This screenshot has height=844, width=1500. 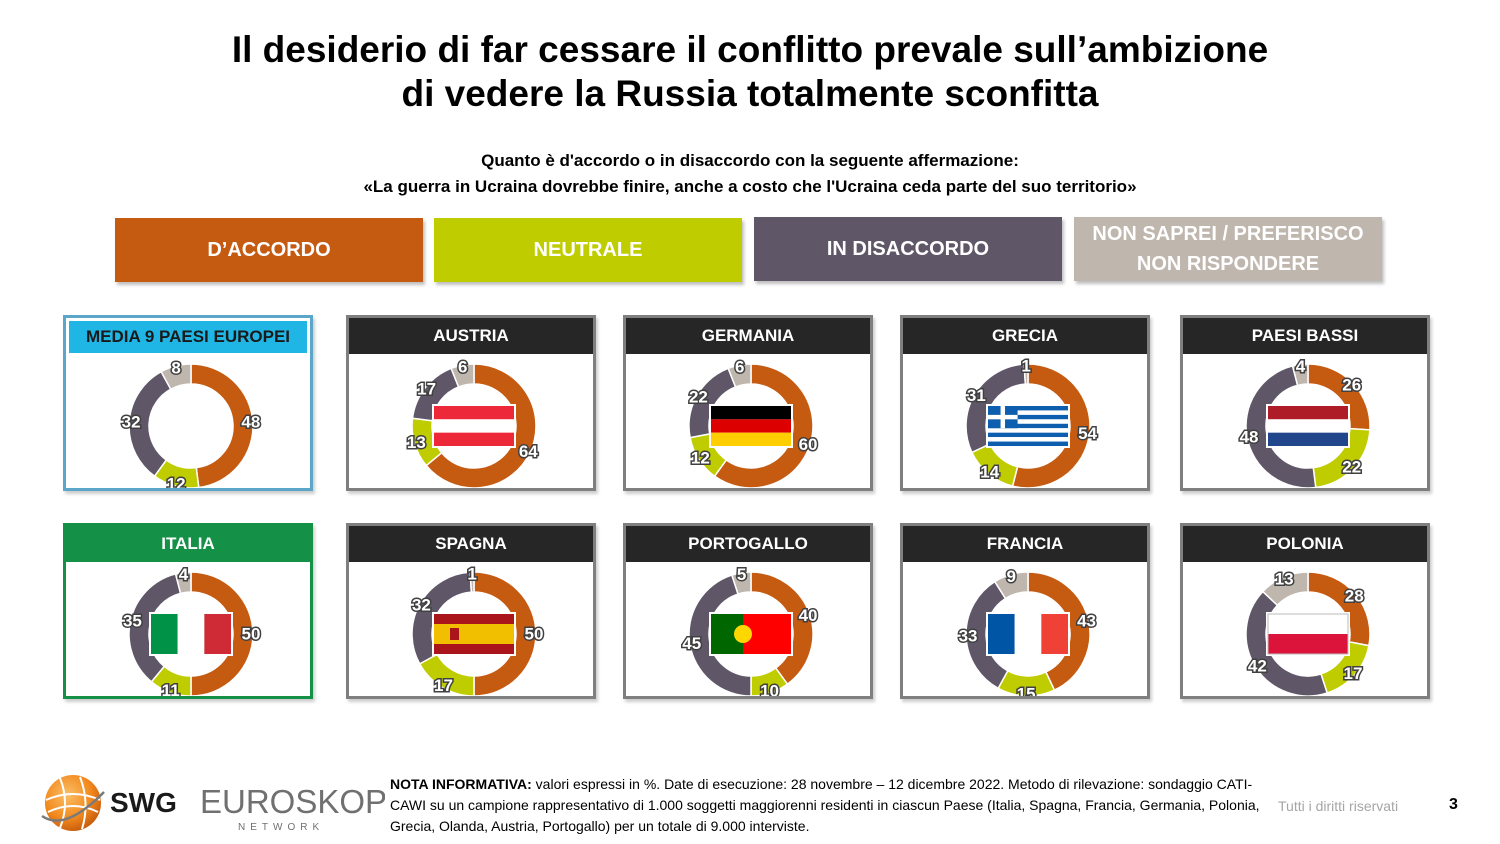 What do you see at coordinates (1025, 336) in the screenshot?
I see `chart-title: GRECIA` at bounding box center [1025, 336].